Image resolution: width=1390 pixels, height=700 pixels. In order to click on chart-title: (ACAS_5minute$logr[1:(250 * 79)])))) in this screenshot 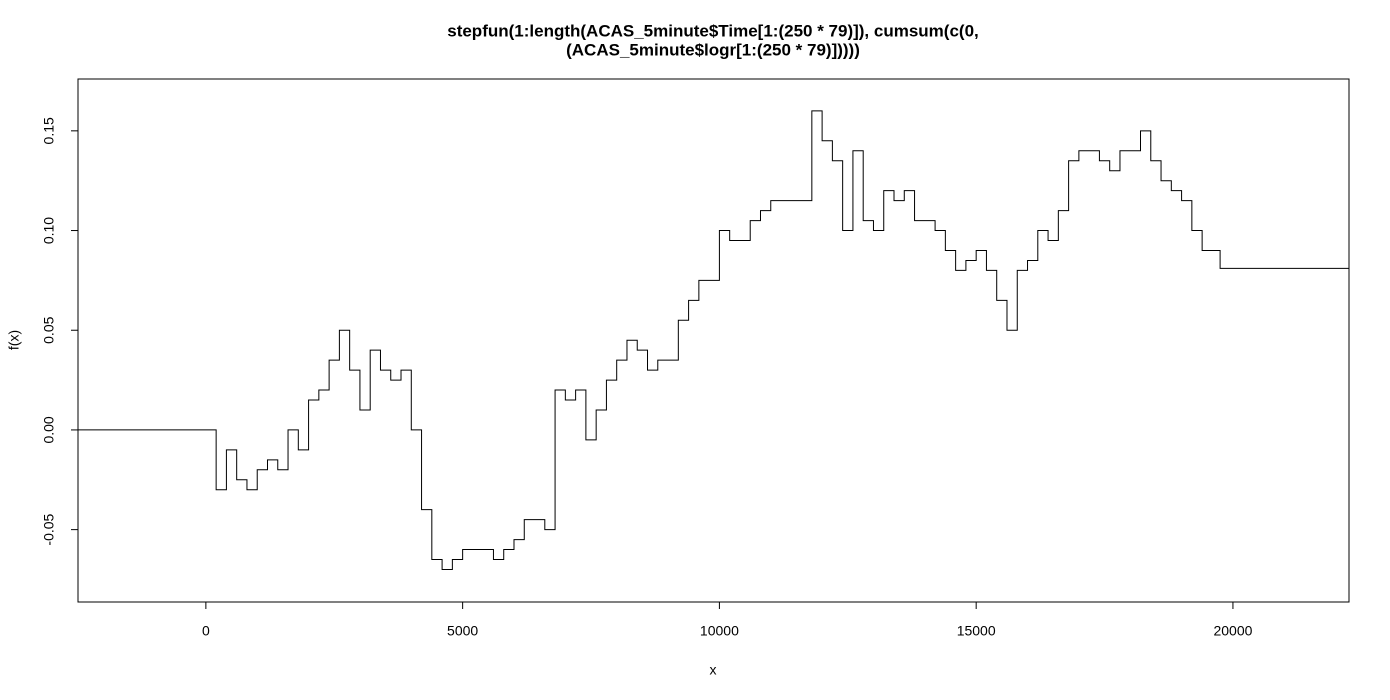, I will do `click(713, 49)`.